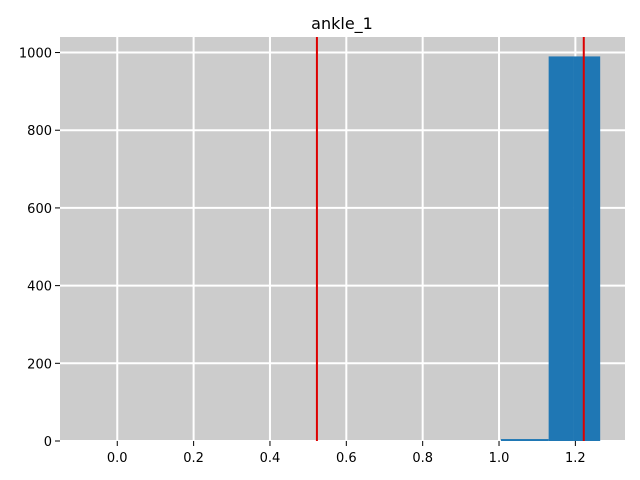  I want to click on y-tick-label: 1000, so click(35, 54).